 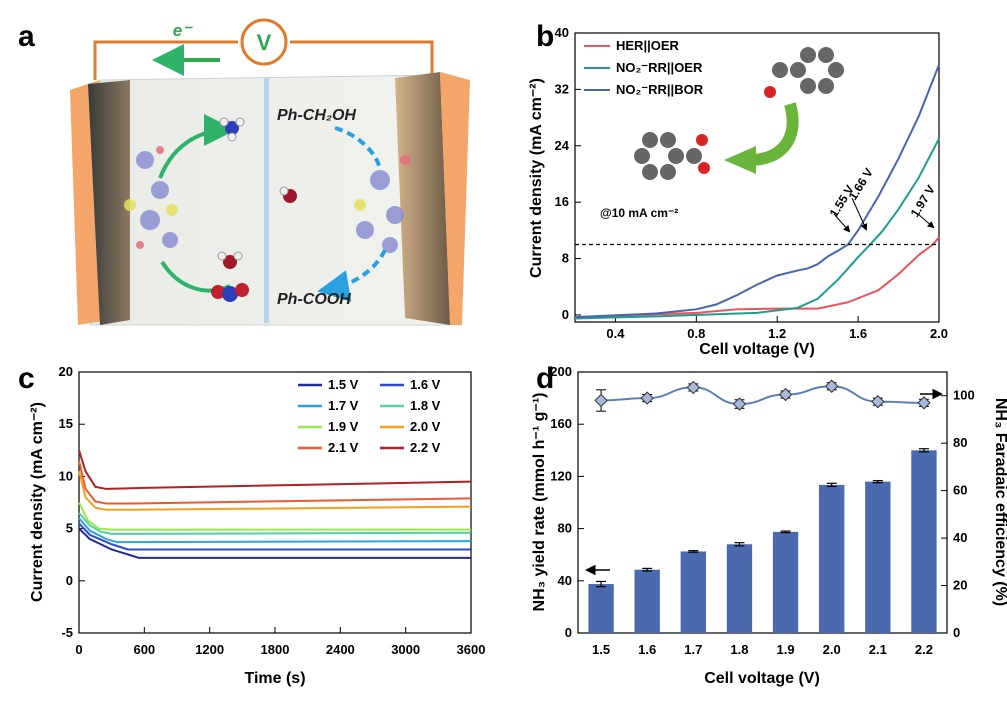 I want to click on x-tick-label-d: 2.2, so click(x=924, y=649).